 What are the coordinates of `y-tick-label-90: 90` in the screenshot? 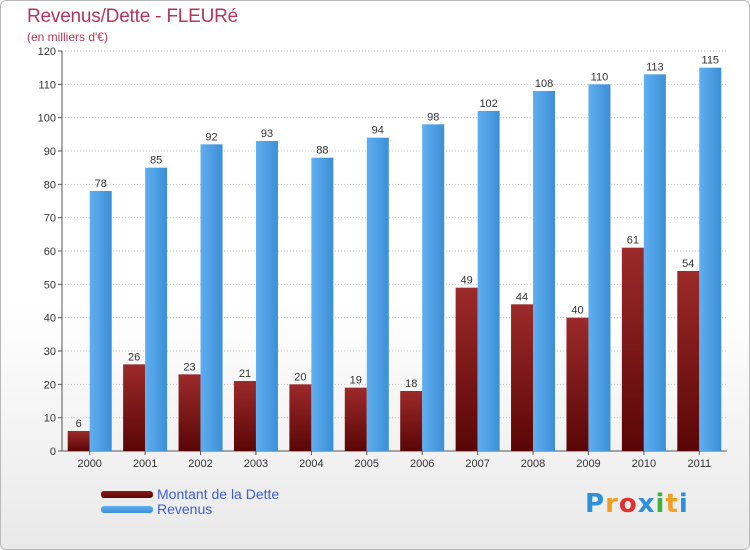 It's located at (50, 152).